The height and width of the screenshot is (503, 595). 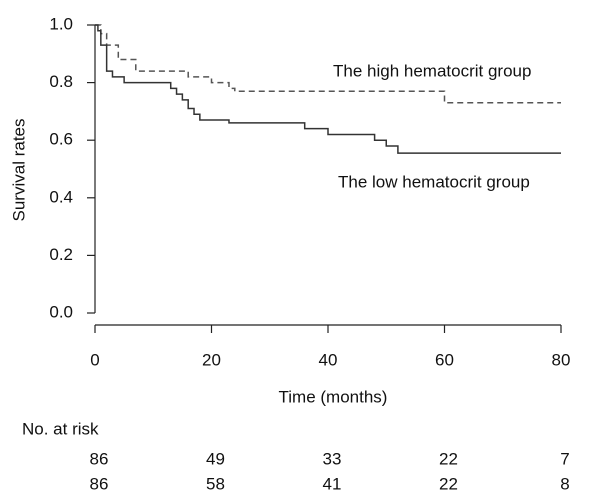 I want to click on survival-curve, so click(x=328, y=64).